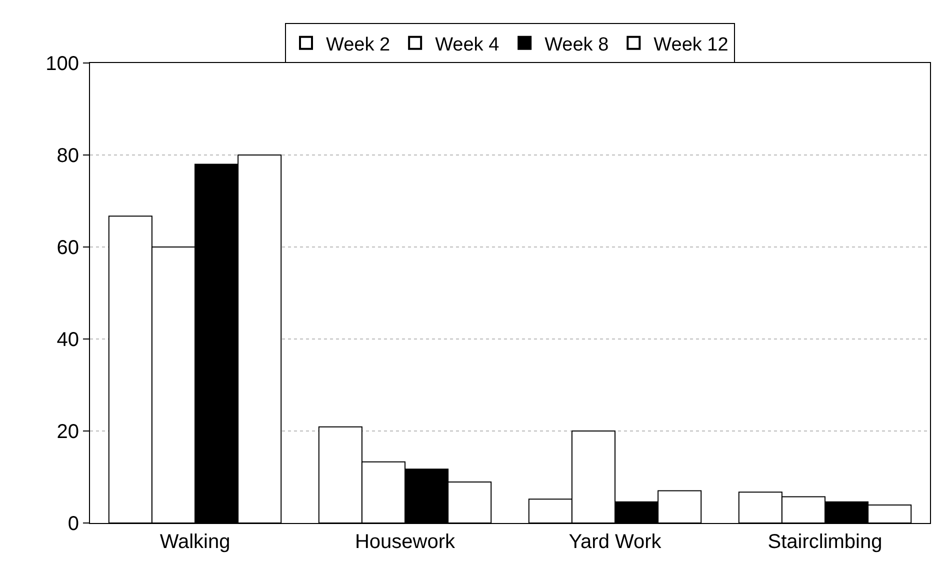 This screenshot has width=936, height=565. What do you see at coordinates (358, 45) in the screenshot?
I see `legend-label: Week 2` at bounding box center [358, 45].